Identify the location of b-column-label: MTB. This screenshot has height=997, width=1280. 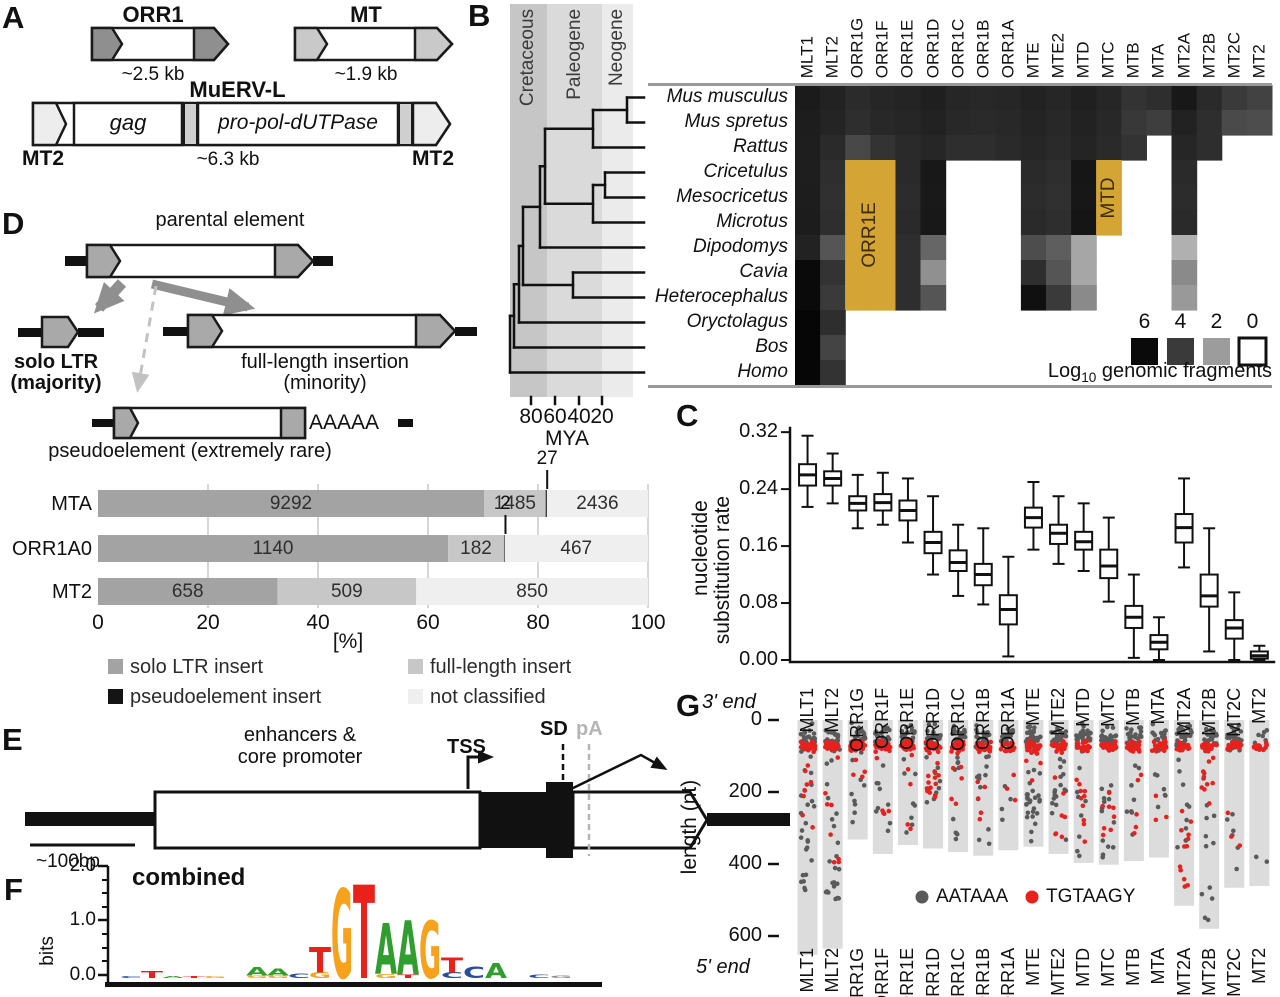
(1134, 59).